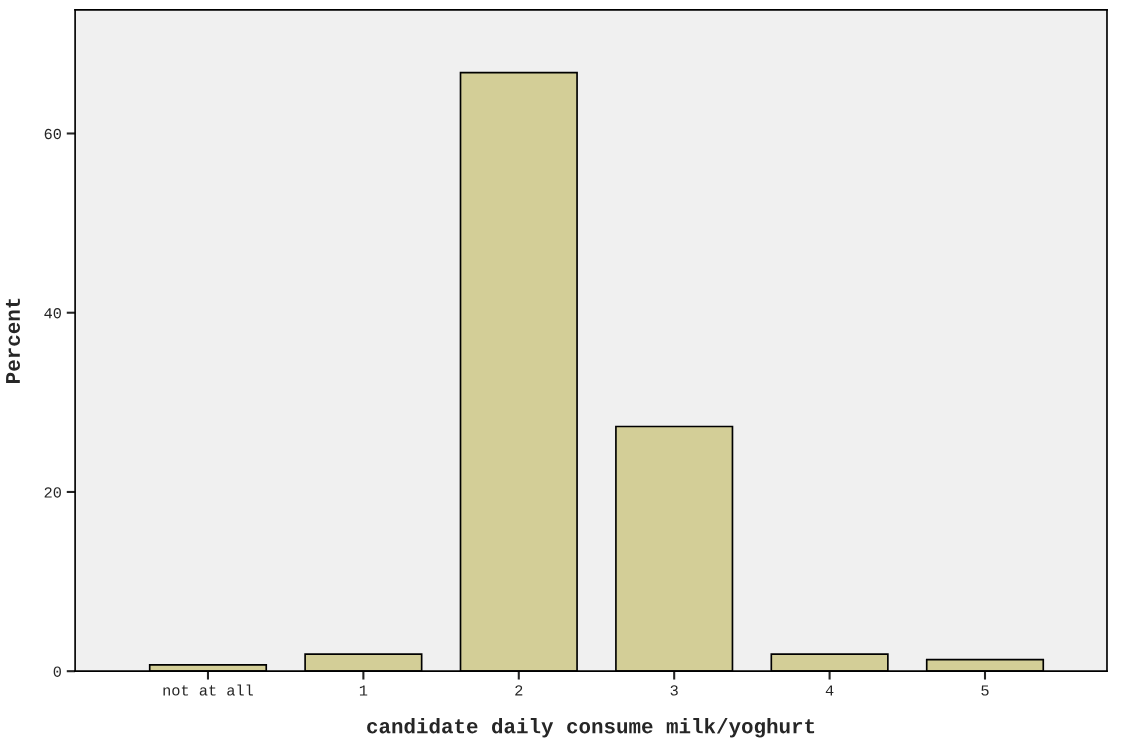  I want to click on x-tick-label: 2, so click(519, 690).